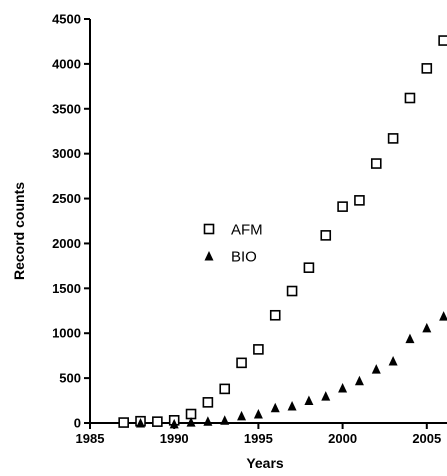 Image resolution: width=447 pixels, height=476 pixels. What do you see at coordinates (174, 438) in the screenshot?
I see `x-tick-label: 1990` at bounding box center [174, 438].